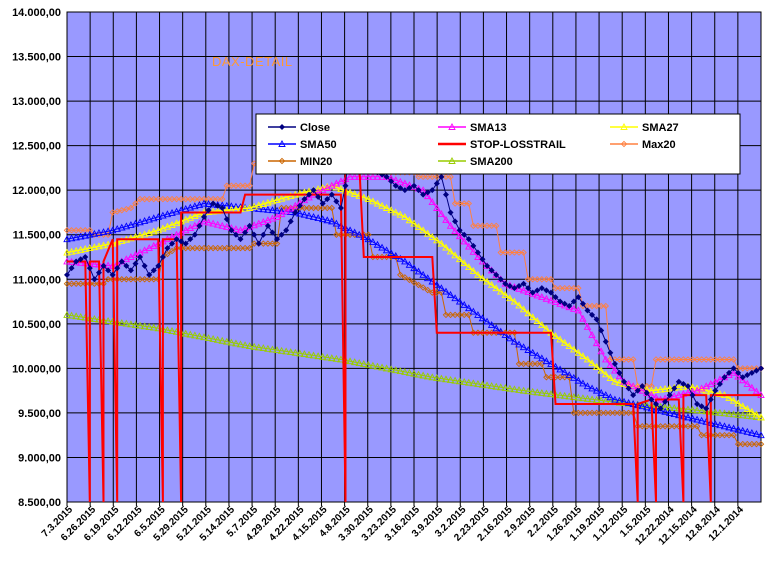 This screenshot has width=770, height=578. Describe the element at coordinates (491, 162) in the screenshot. I see `legend-label-sma200: SMA200` at that location.